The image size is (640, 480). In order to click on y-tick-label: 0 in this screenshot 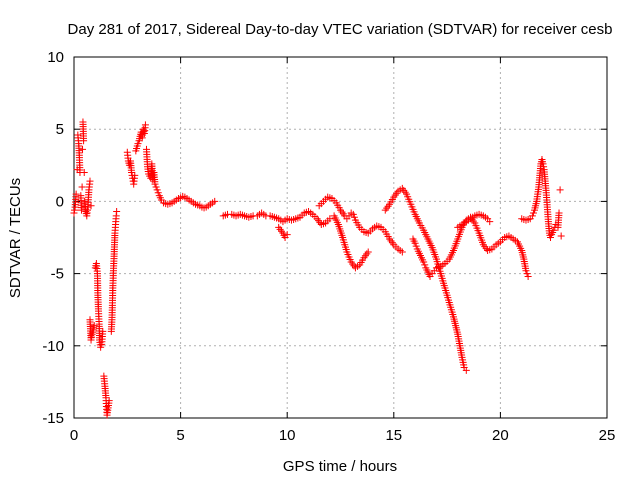, I will do `click(60, 201)`.